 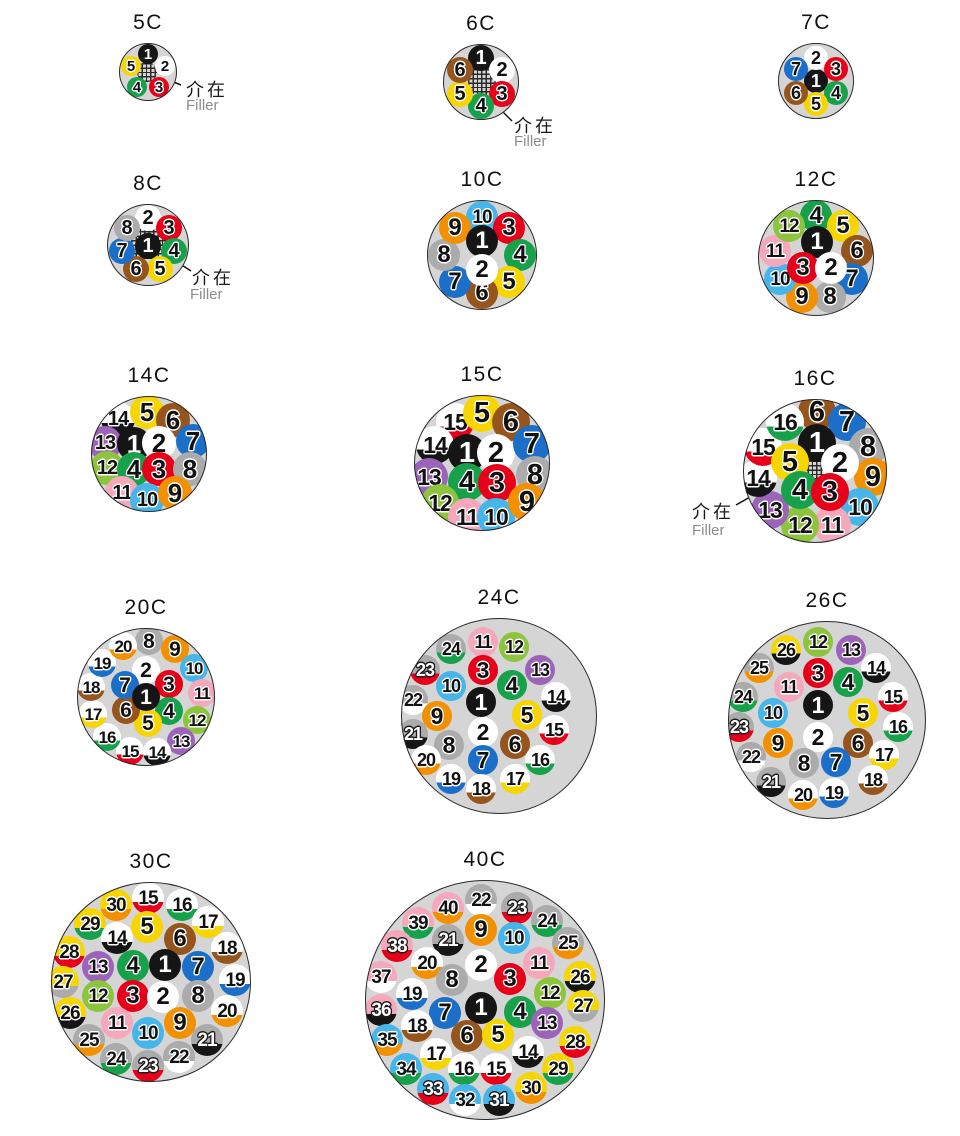 What do you see at coordinates (207, 90) in the screenshot?
I see `filler-label-jp: 介在` at bounding box center [207, 90].